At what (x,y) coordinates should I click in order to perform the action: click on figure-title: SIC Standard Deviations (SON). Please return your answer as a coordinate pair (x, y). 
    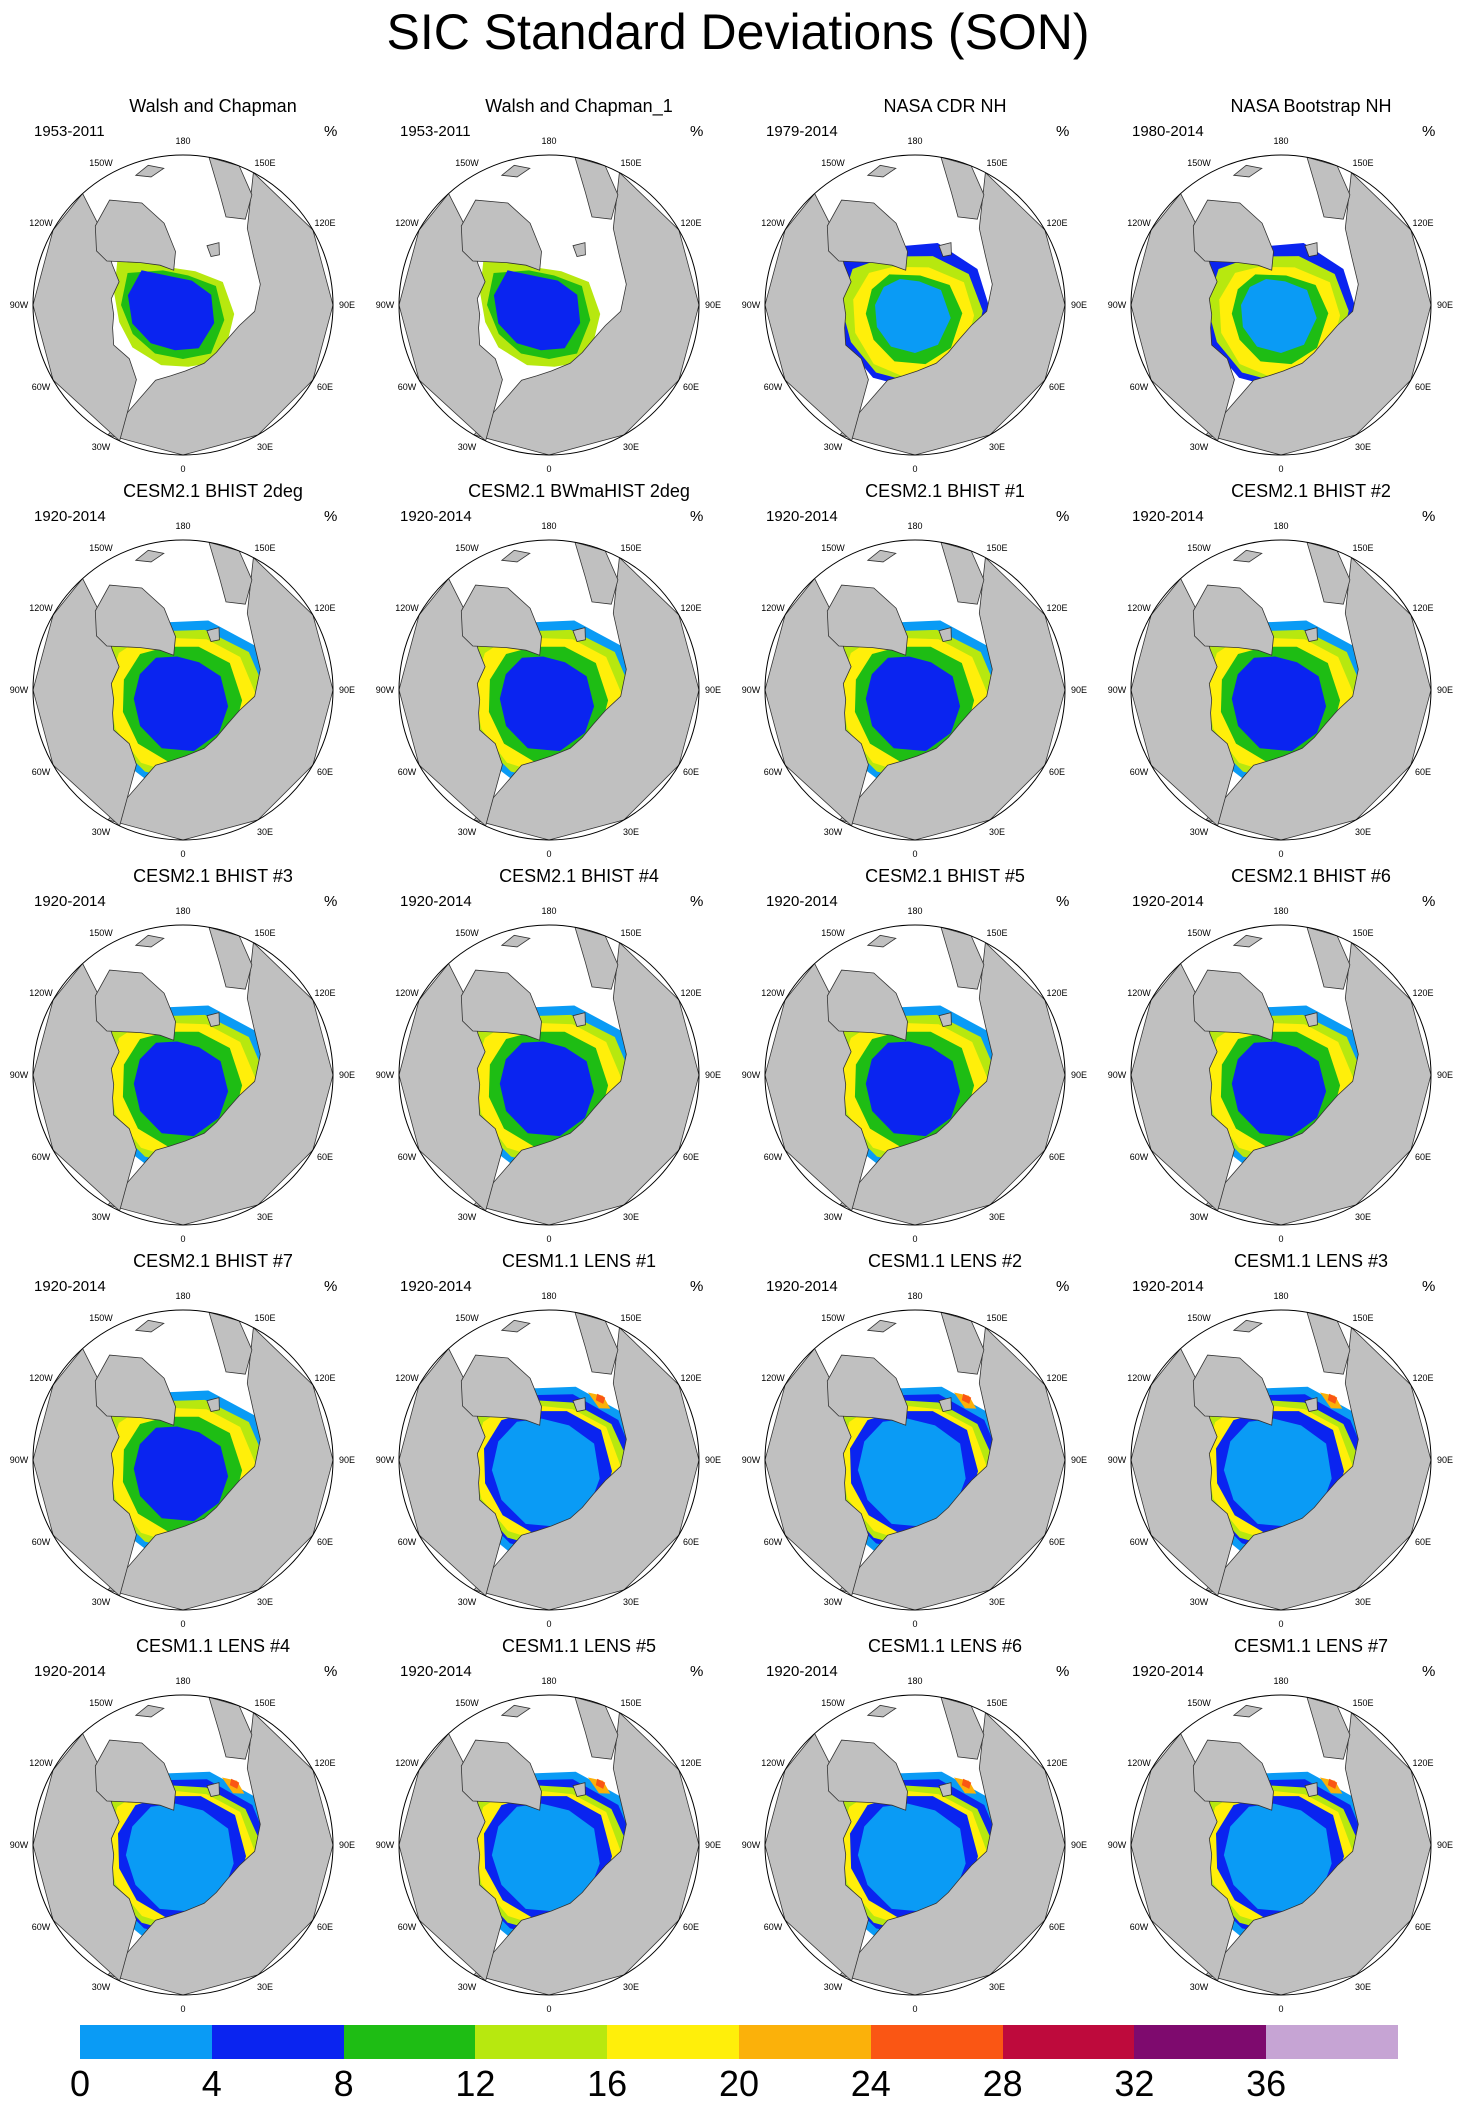
    Looking at the image, I should click on (738, 32).